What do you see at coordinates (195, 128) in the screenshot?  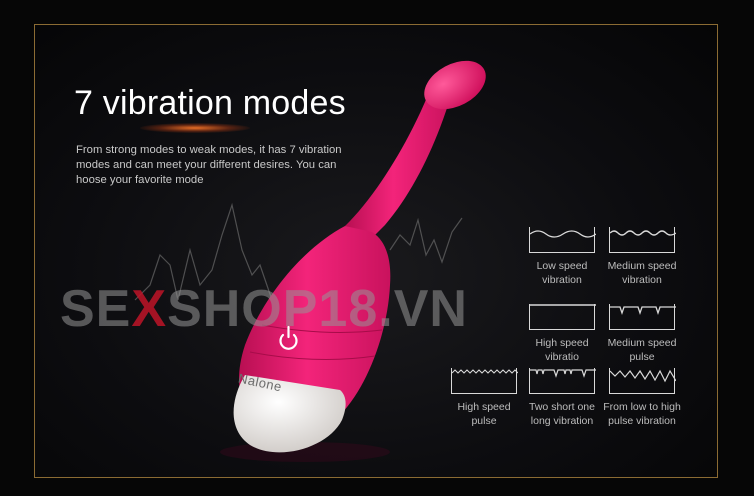 I see `title-glow` at bounding box center [195, 128].